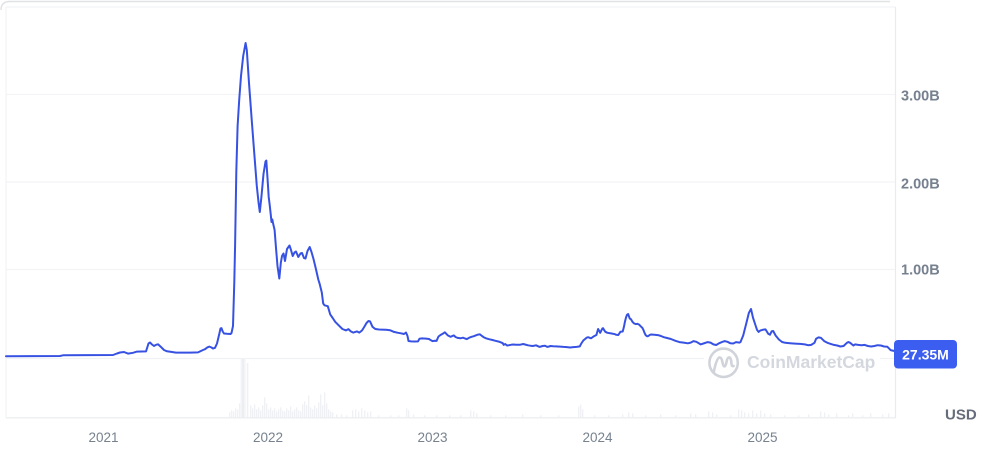 The height and width of the screenshot is (457, 988). What do you see at coordinates (925, 354) in the screenshot?
I see `svg-text: 27.35M` at bounding box center [925, 354].